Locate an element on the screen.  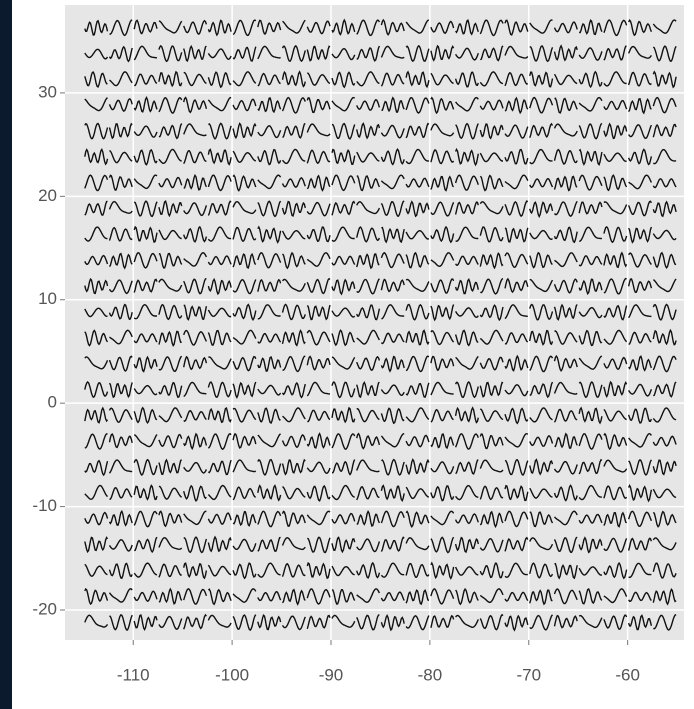
y-tick-label: 30 is located at coordinates (47, 91).